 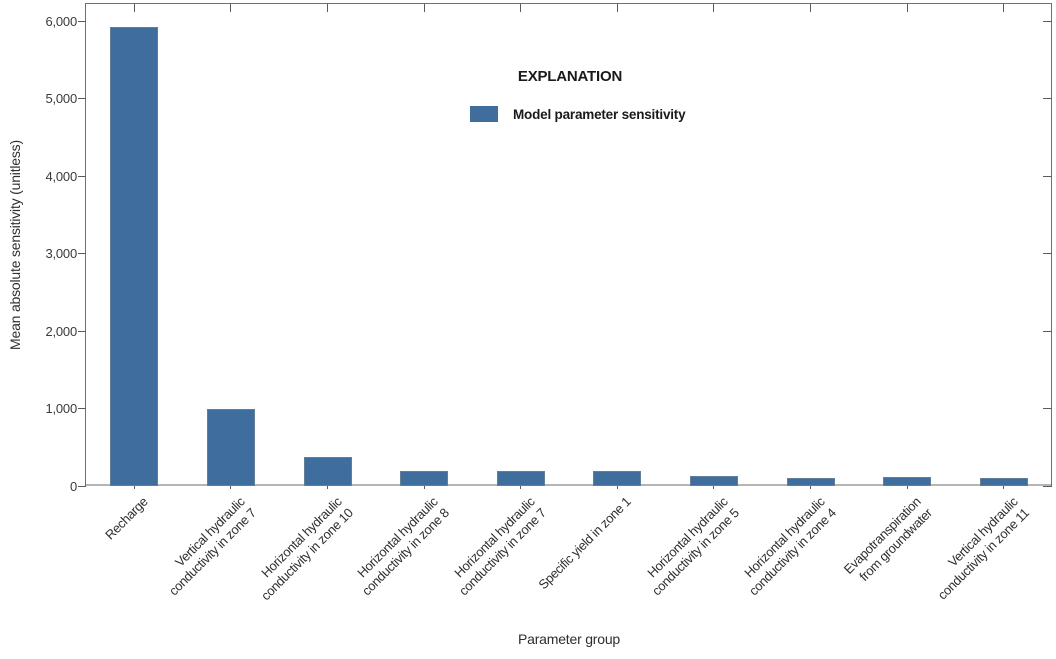 What do you see at coordinates (61, 408) in the screenshot?
I see `y-tick-label: 1,000` at bounding box center [61, 408].